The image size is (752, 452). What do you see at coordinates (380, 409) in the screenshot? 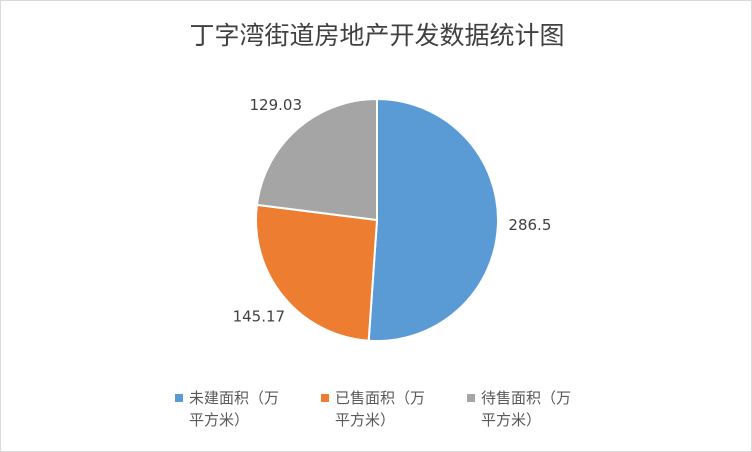
I see `legend-label: 已售面积（万平方米）` at bounding box center [380, 409].